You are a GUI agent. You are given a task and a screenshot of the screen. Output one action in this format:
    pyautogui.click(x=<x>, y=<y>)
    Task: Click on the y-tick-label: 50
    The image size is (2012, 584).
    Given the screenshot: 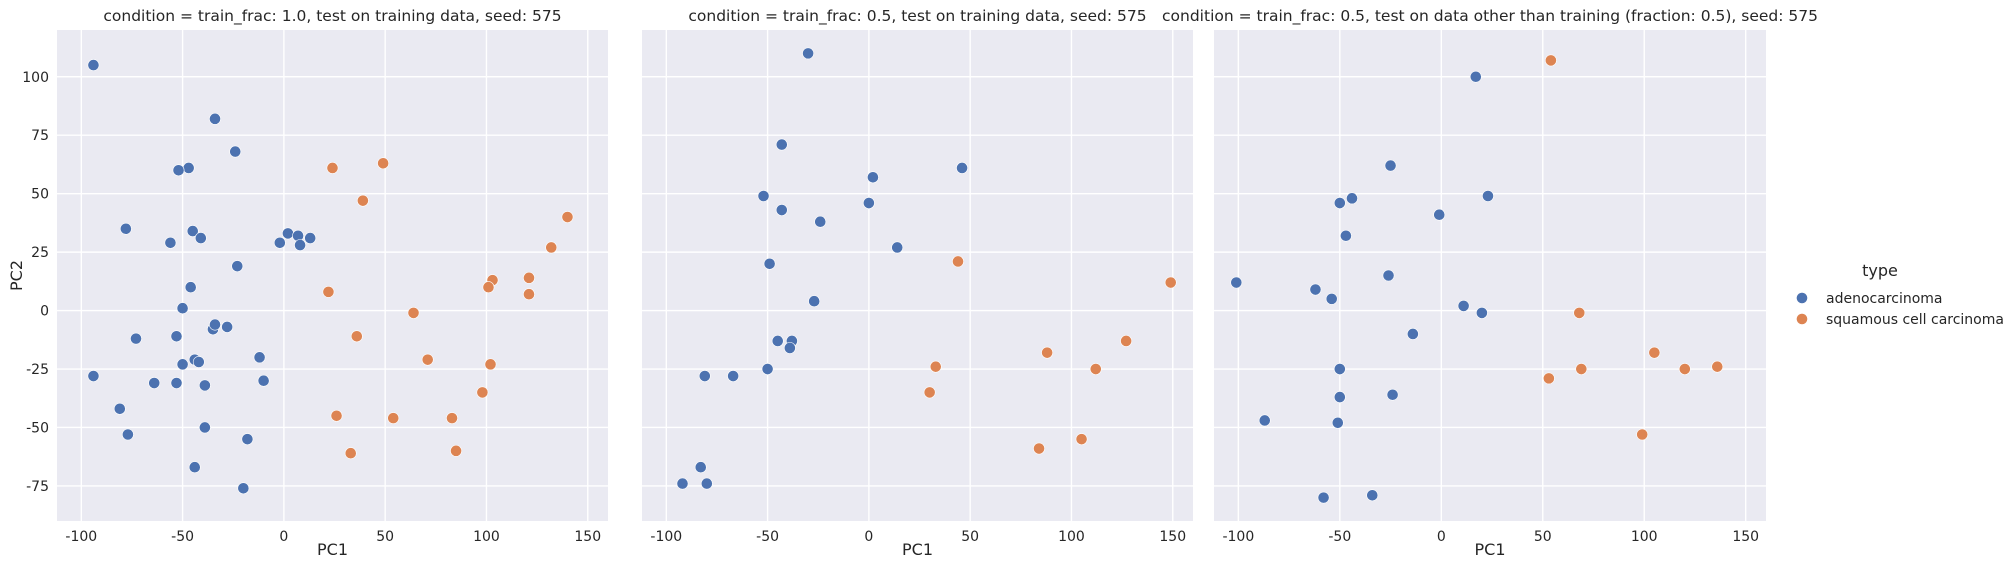 What is the action you would take?
    pyautogui.click(x=40, y=195)
    